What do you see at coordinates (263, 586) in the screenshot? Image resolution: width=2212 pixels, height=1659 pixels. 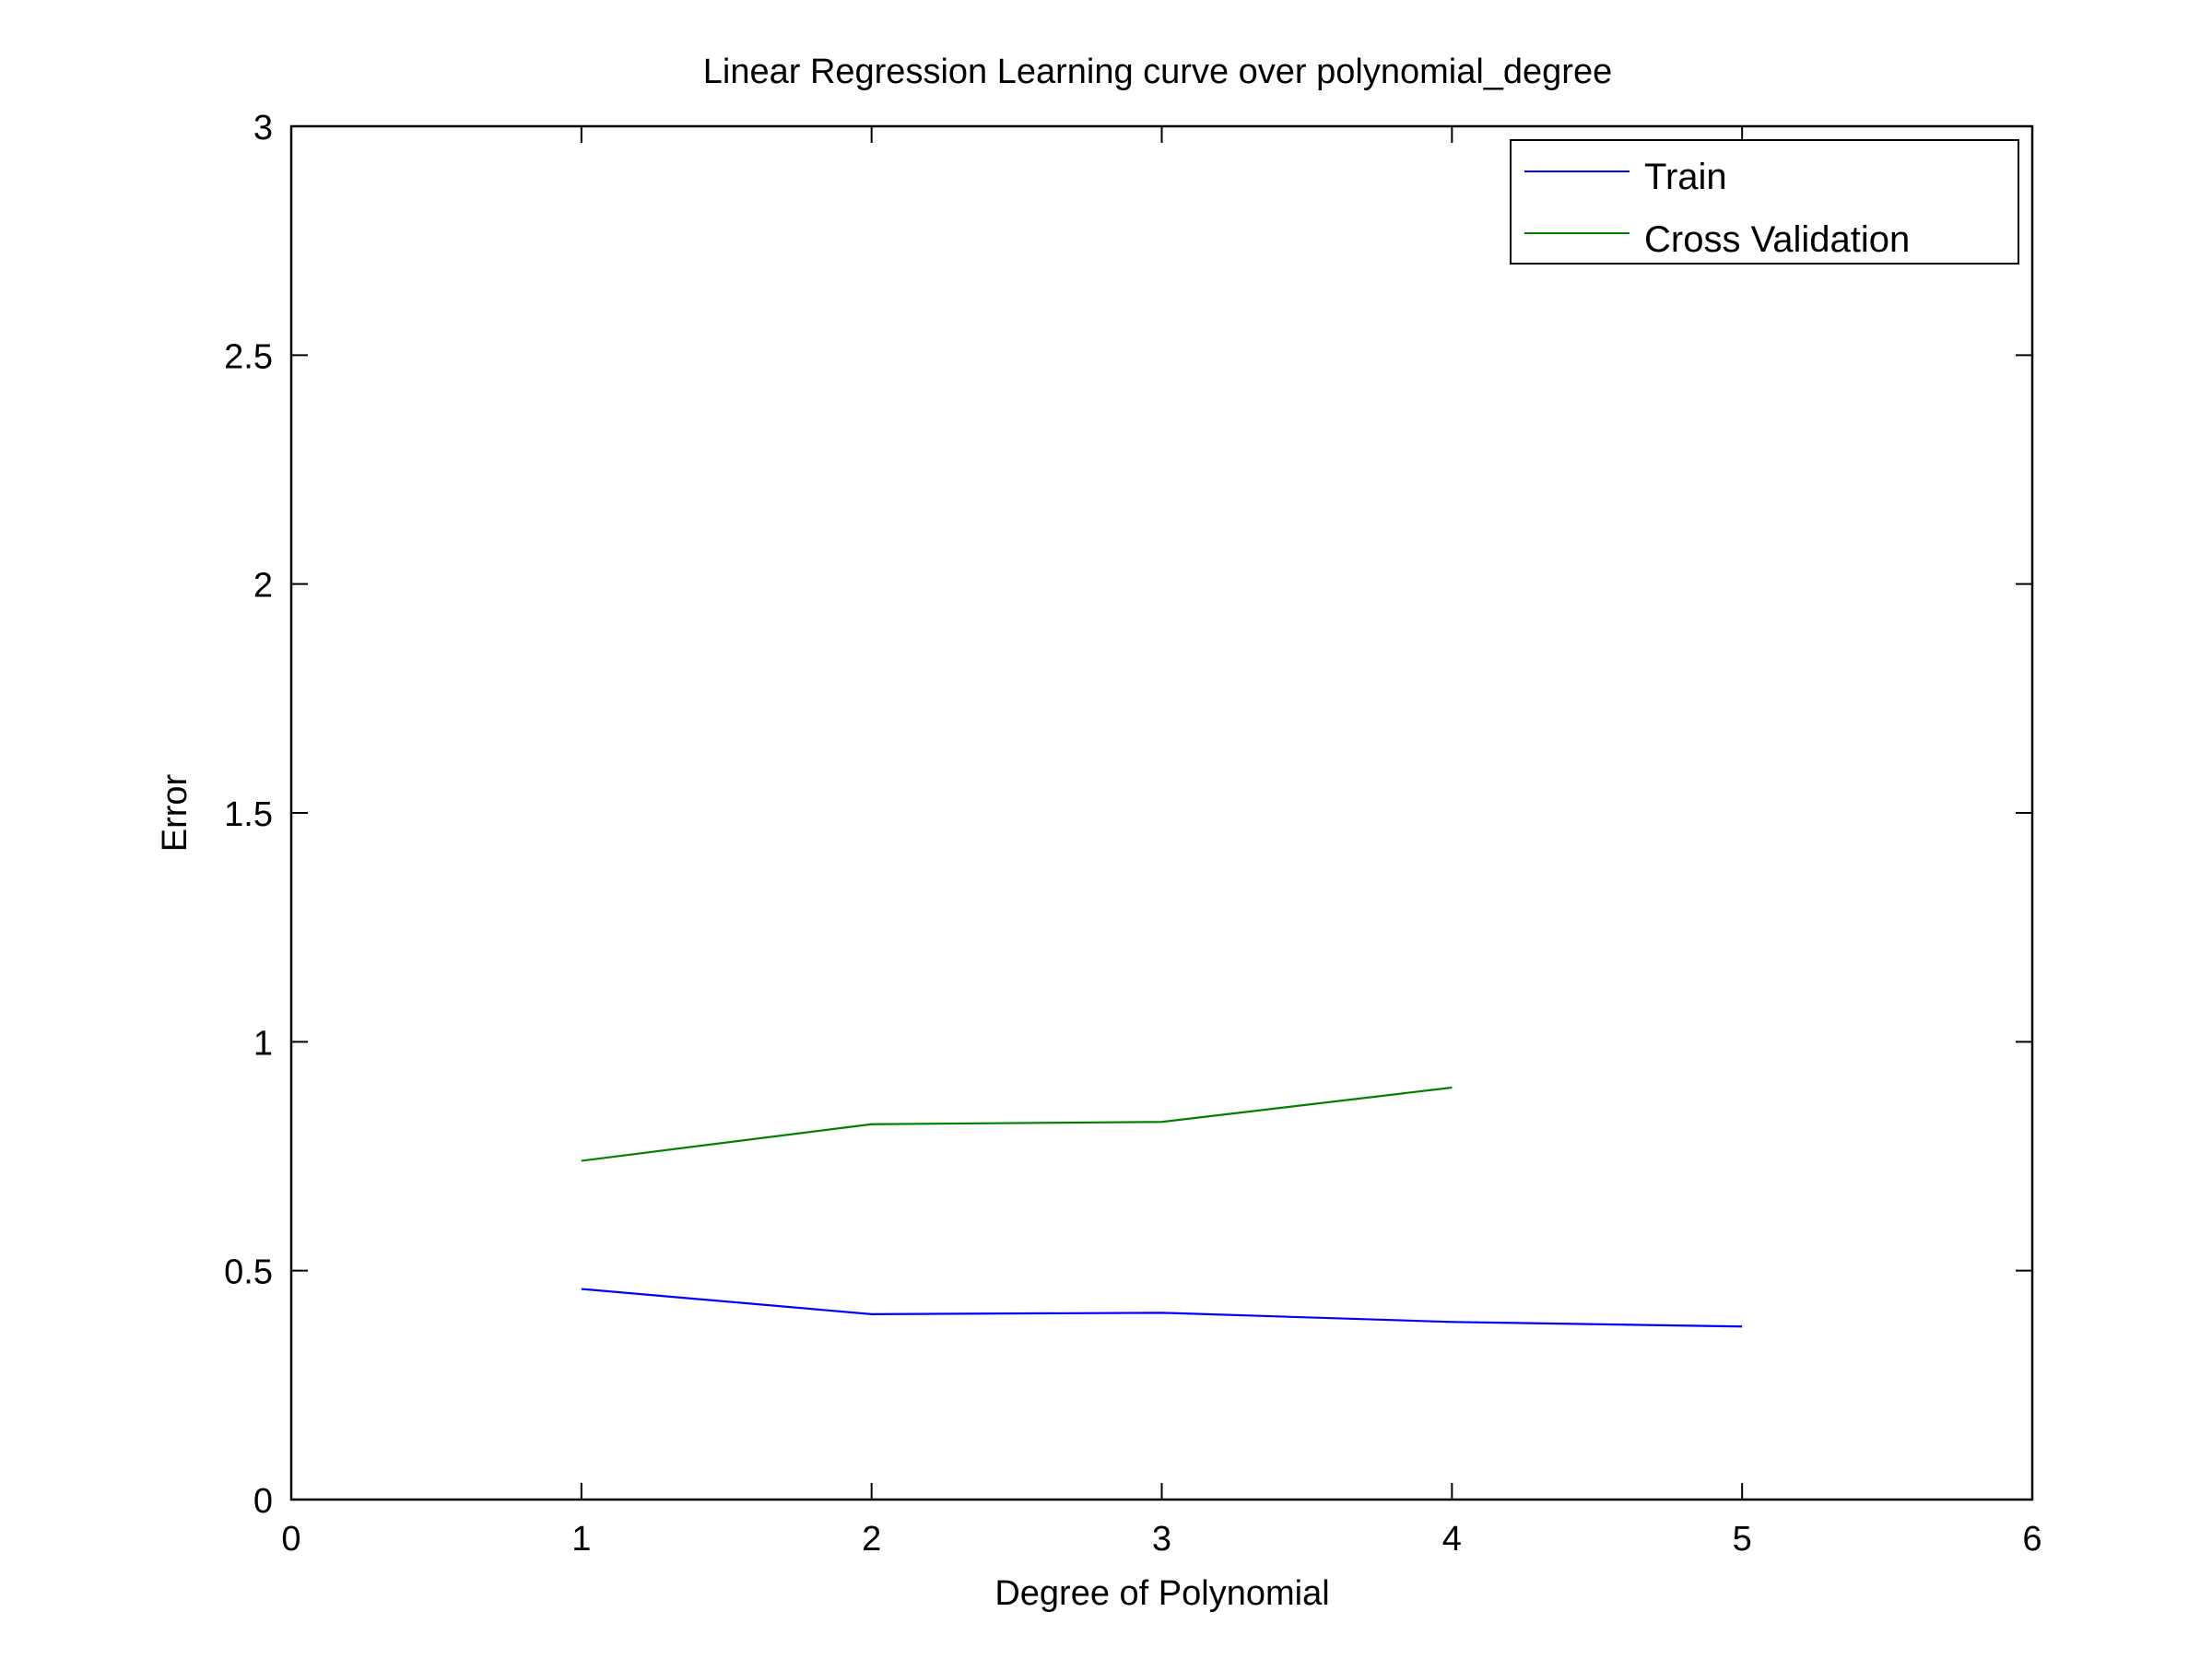 I see `y-tick-label-4: 2` at bounding box center [263, 586].